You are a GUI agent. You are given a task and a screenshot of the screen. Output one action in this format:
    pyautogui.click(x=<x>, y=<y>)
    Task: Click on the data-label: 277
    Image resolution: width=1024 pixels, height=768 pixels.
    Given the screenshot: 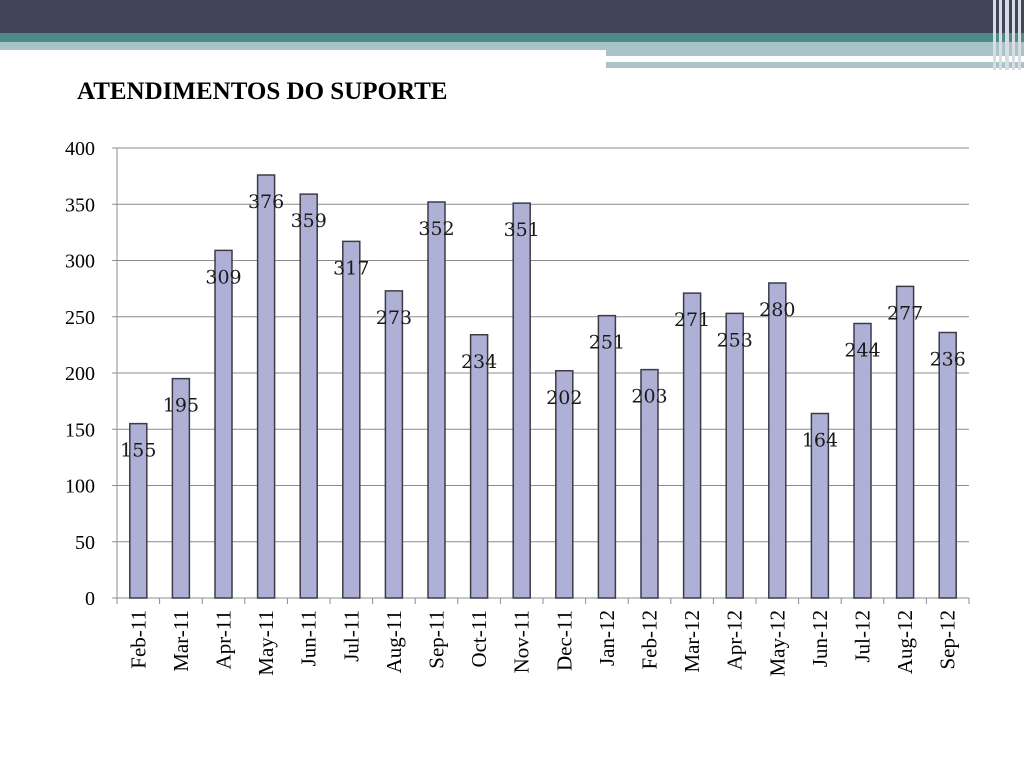 What is the action you would take?
    pyautogui.click(x=905, y=313)
    